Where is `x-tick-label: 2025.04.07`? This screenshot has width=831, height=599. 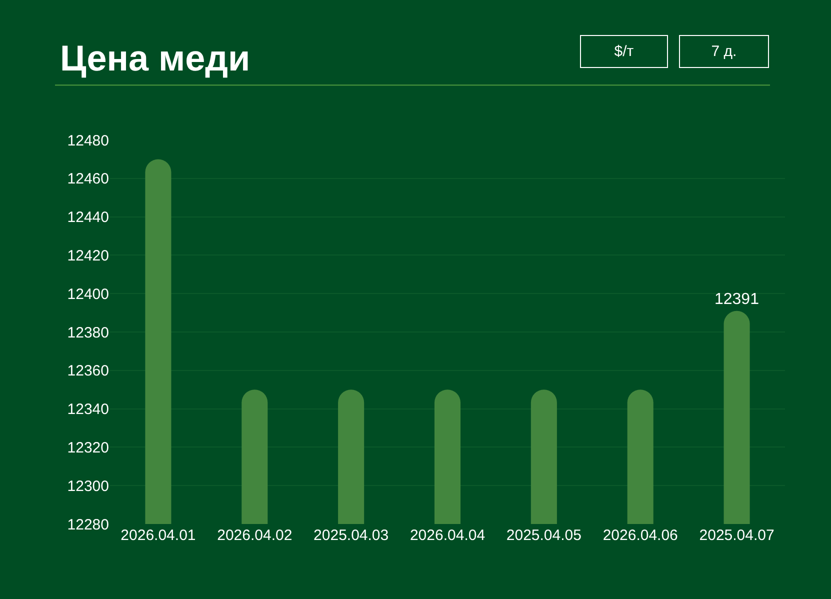
x-tick-label: 2025.04.07 is located at coordinates (736, 535).